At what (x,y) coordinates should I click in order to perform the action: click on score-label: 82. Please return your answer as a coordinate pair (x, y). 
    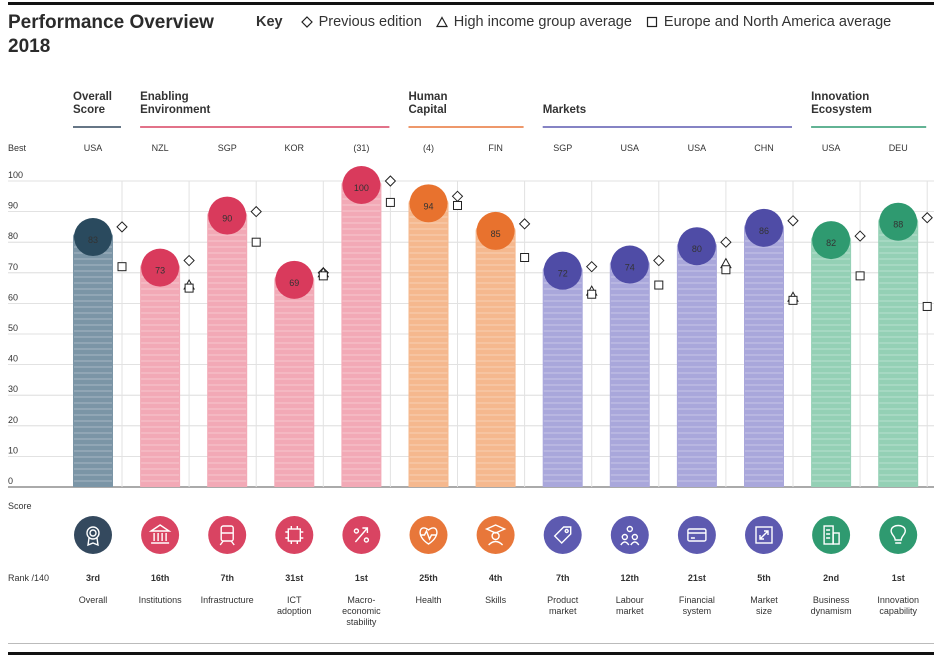
    Looking at the image, I should click on (831, 243).